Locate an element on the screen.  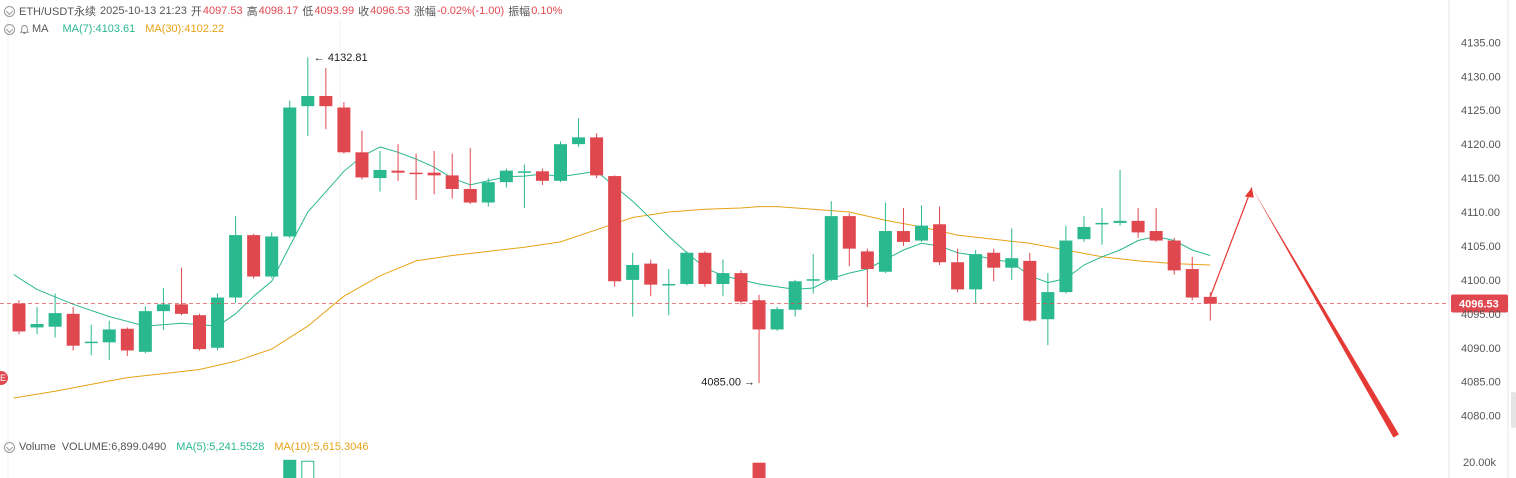
y-tick-label: 4115.00 is located at coordinates (1480, 179).